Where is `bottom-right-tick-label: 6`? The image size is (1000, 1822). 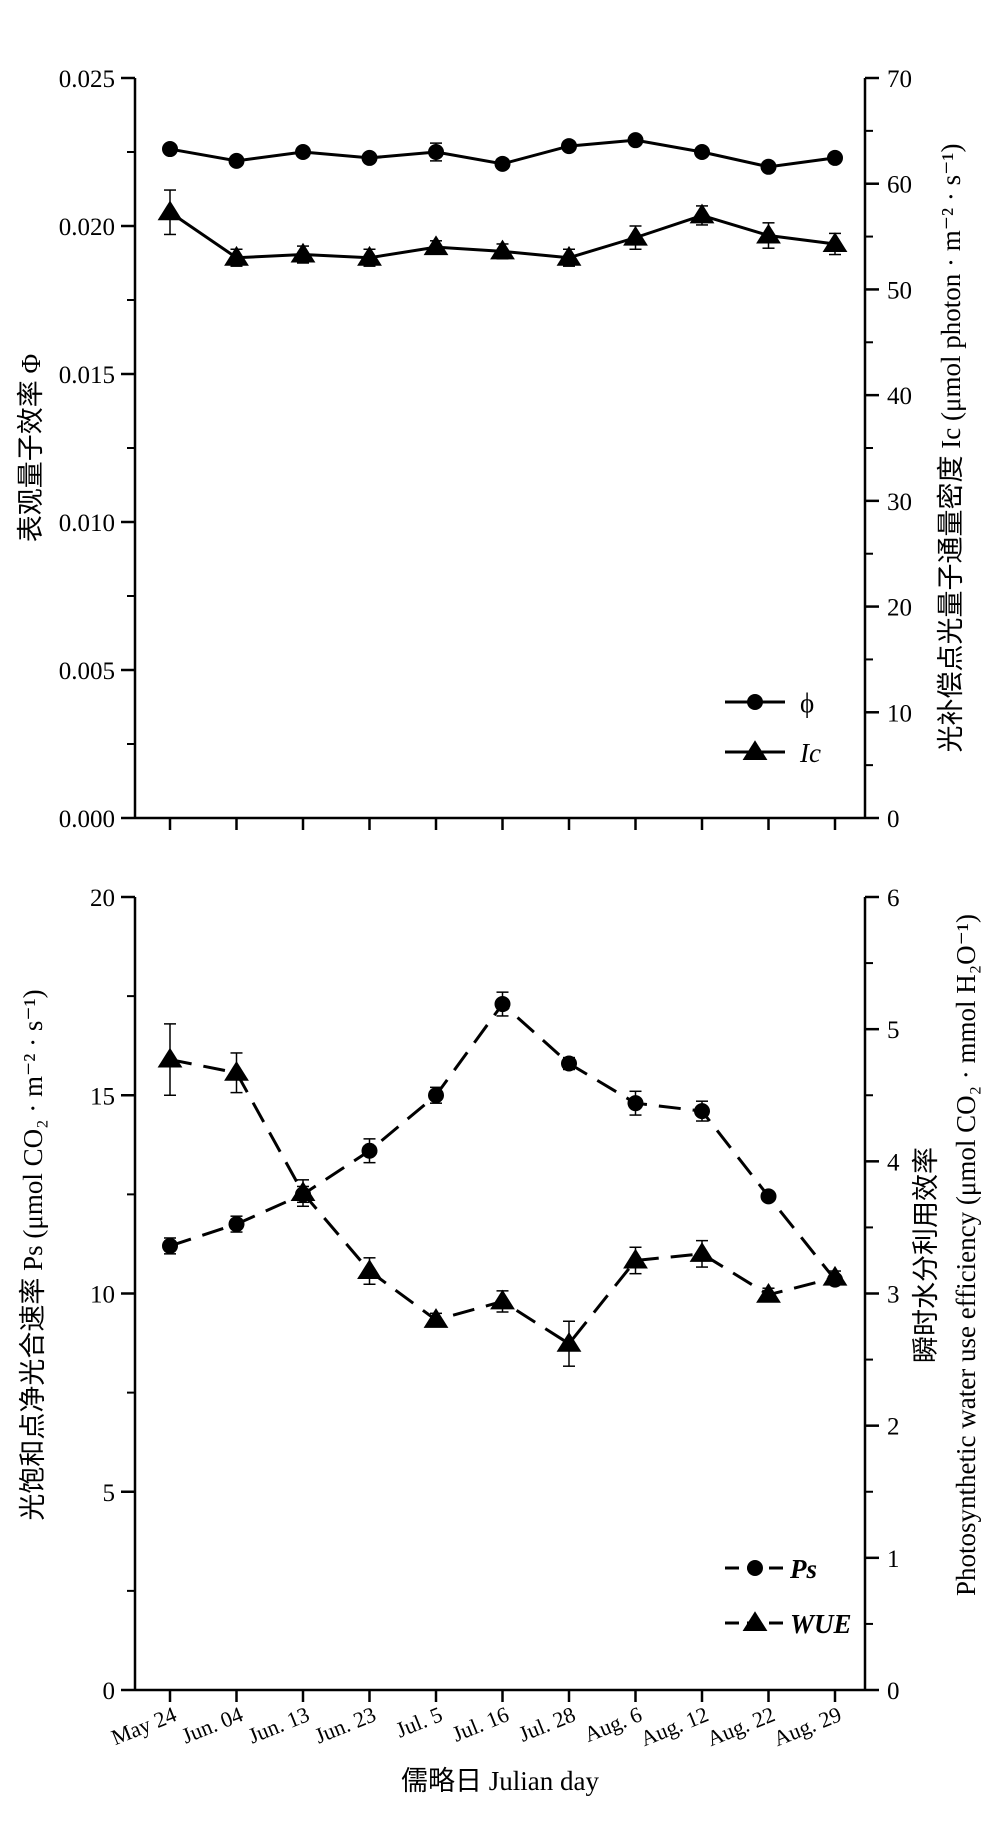
bottom-right-tick-label: 6 is located at coordinates (893, 898).